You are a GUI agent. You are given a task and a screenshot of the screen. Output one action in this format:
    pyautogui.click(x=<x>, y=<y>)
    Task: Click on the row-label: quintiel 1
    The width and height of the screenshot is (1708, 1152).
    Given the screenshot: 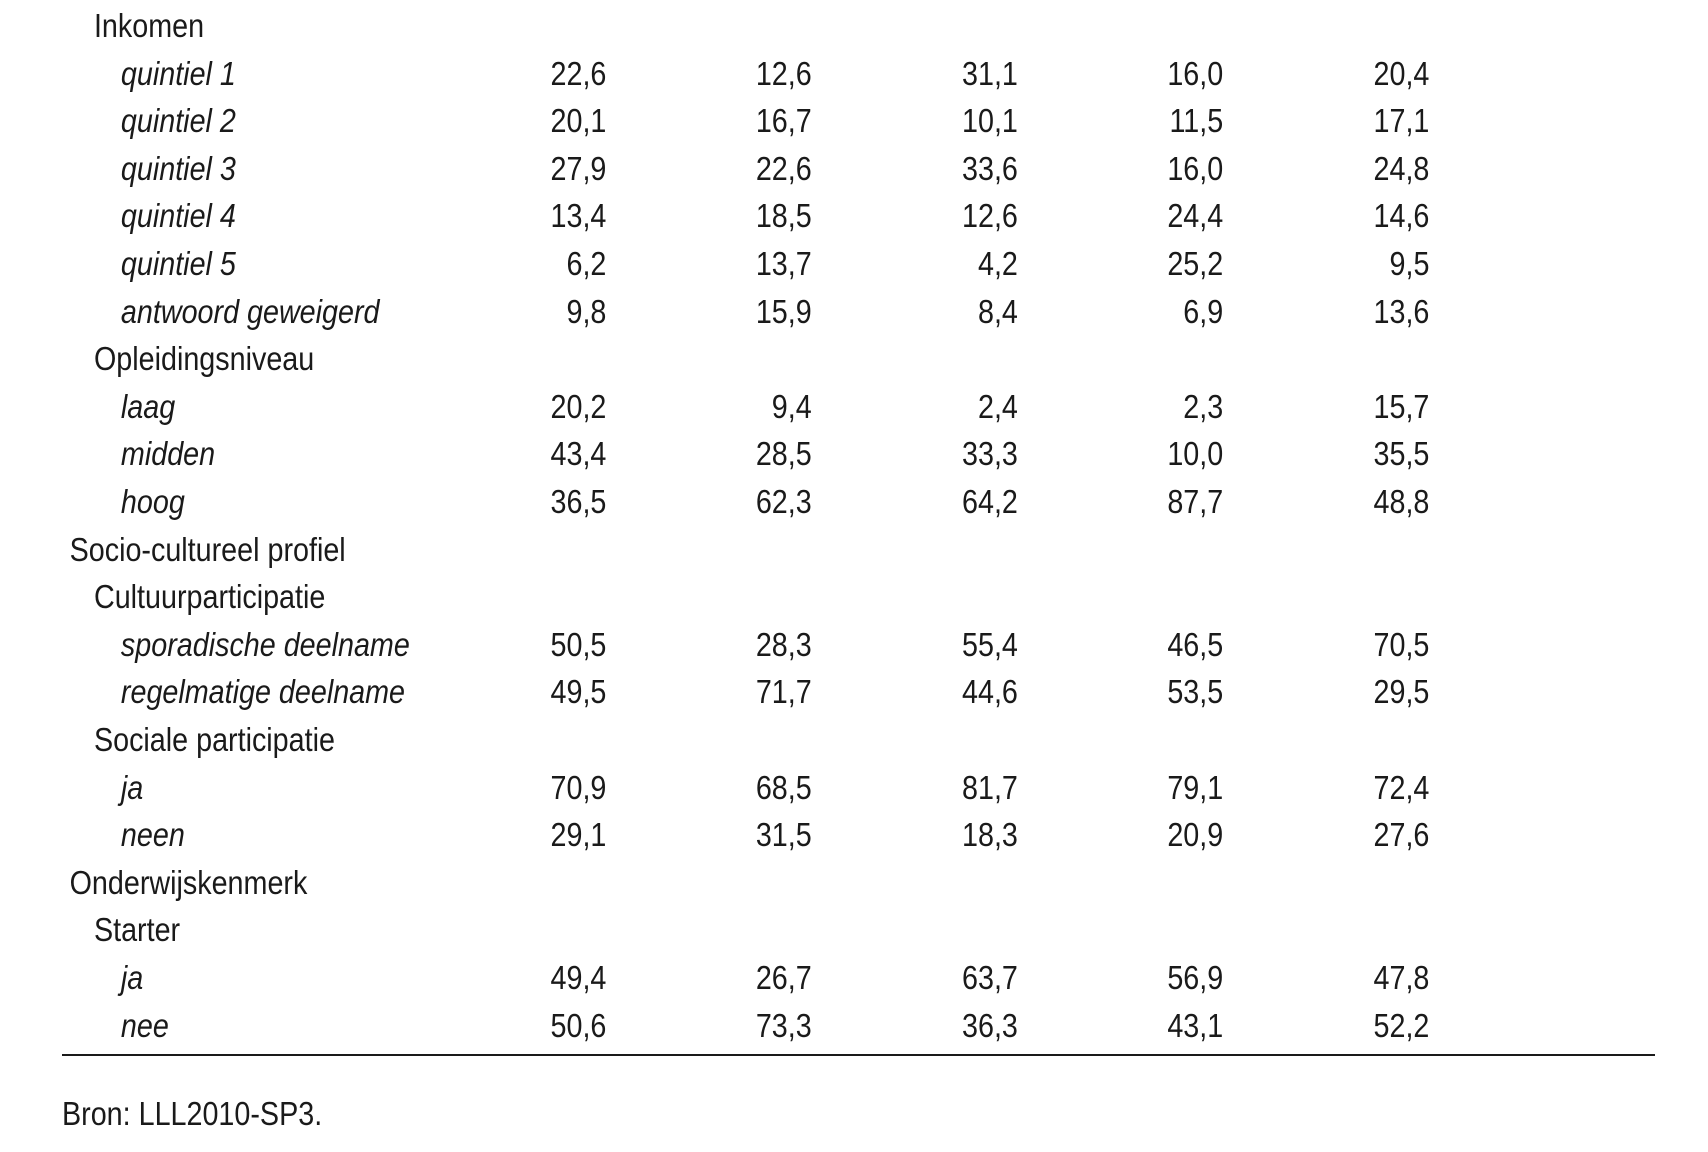 What is the action you would take?
    pyautogui.click(x=178, y=73)
    